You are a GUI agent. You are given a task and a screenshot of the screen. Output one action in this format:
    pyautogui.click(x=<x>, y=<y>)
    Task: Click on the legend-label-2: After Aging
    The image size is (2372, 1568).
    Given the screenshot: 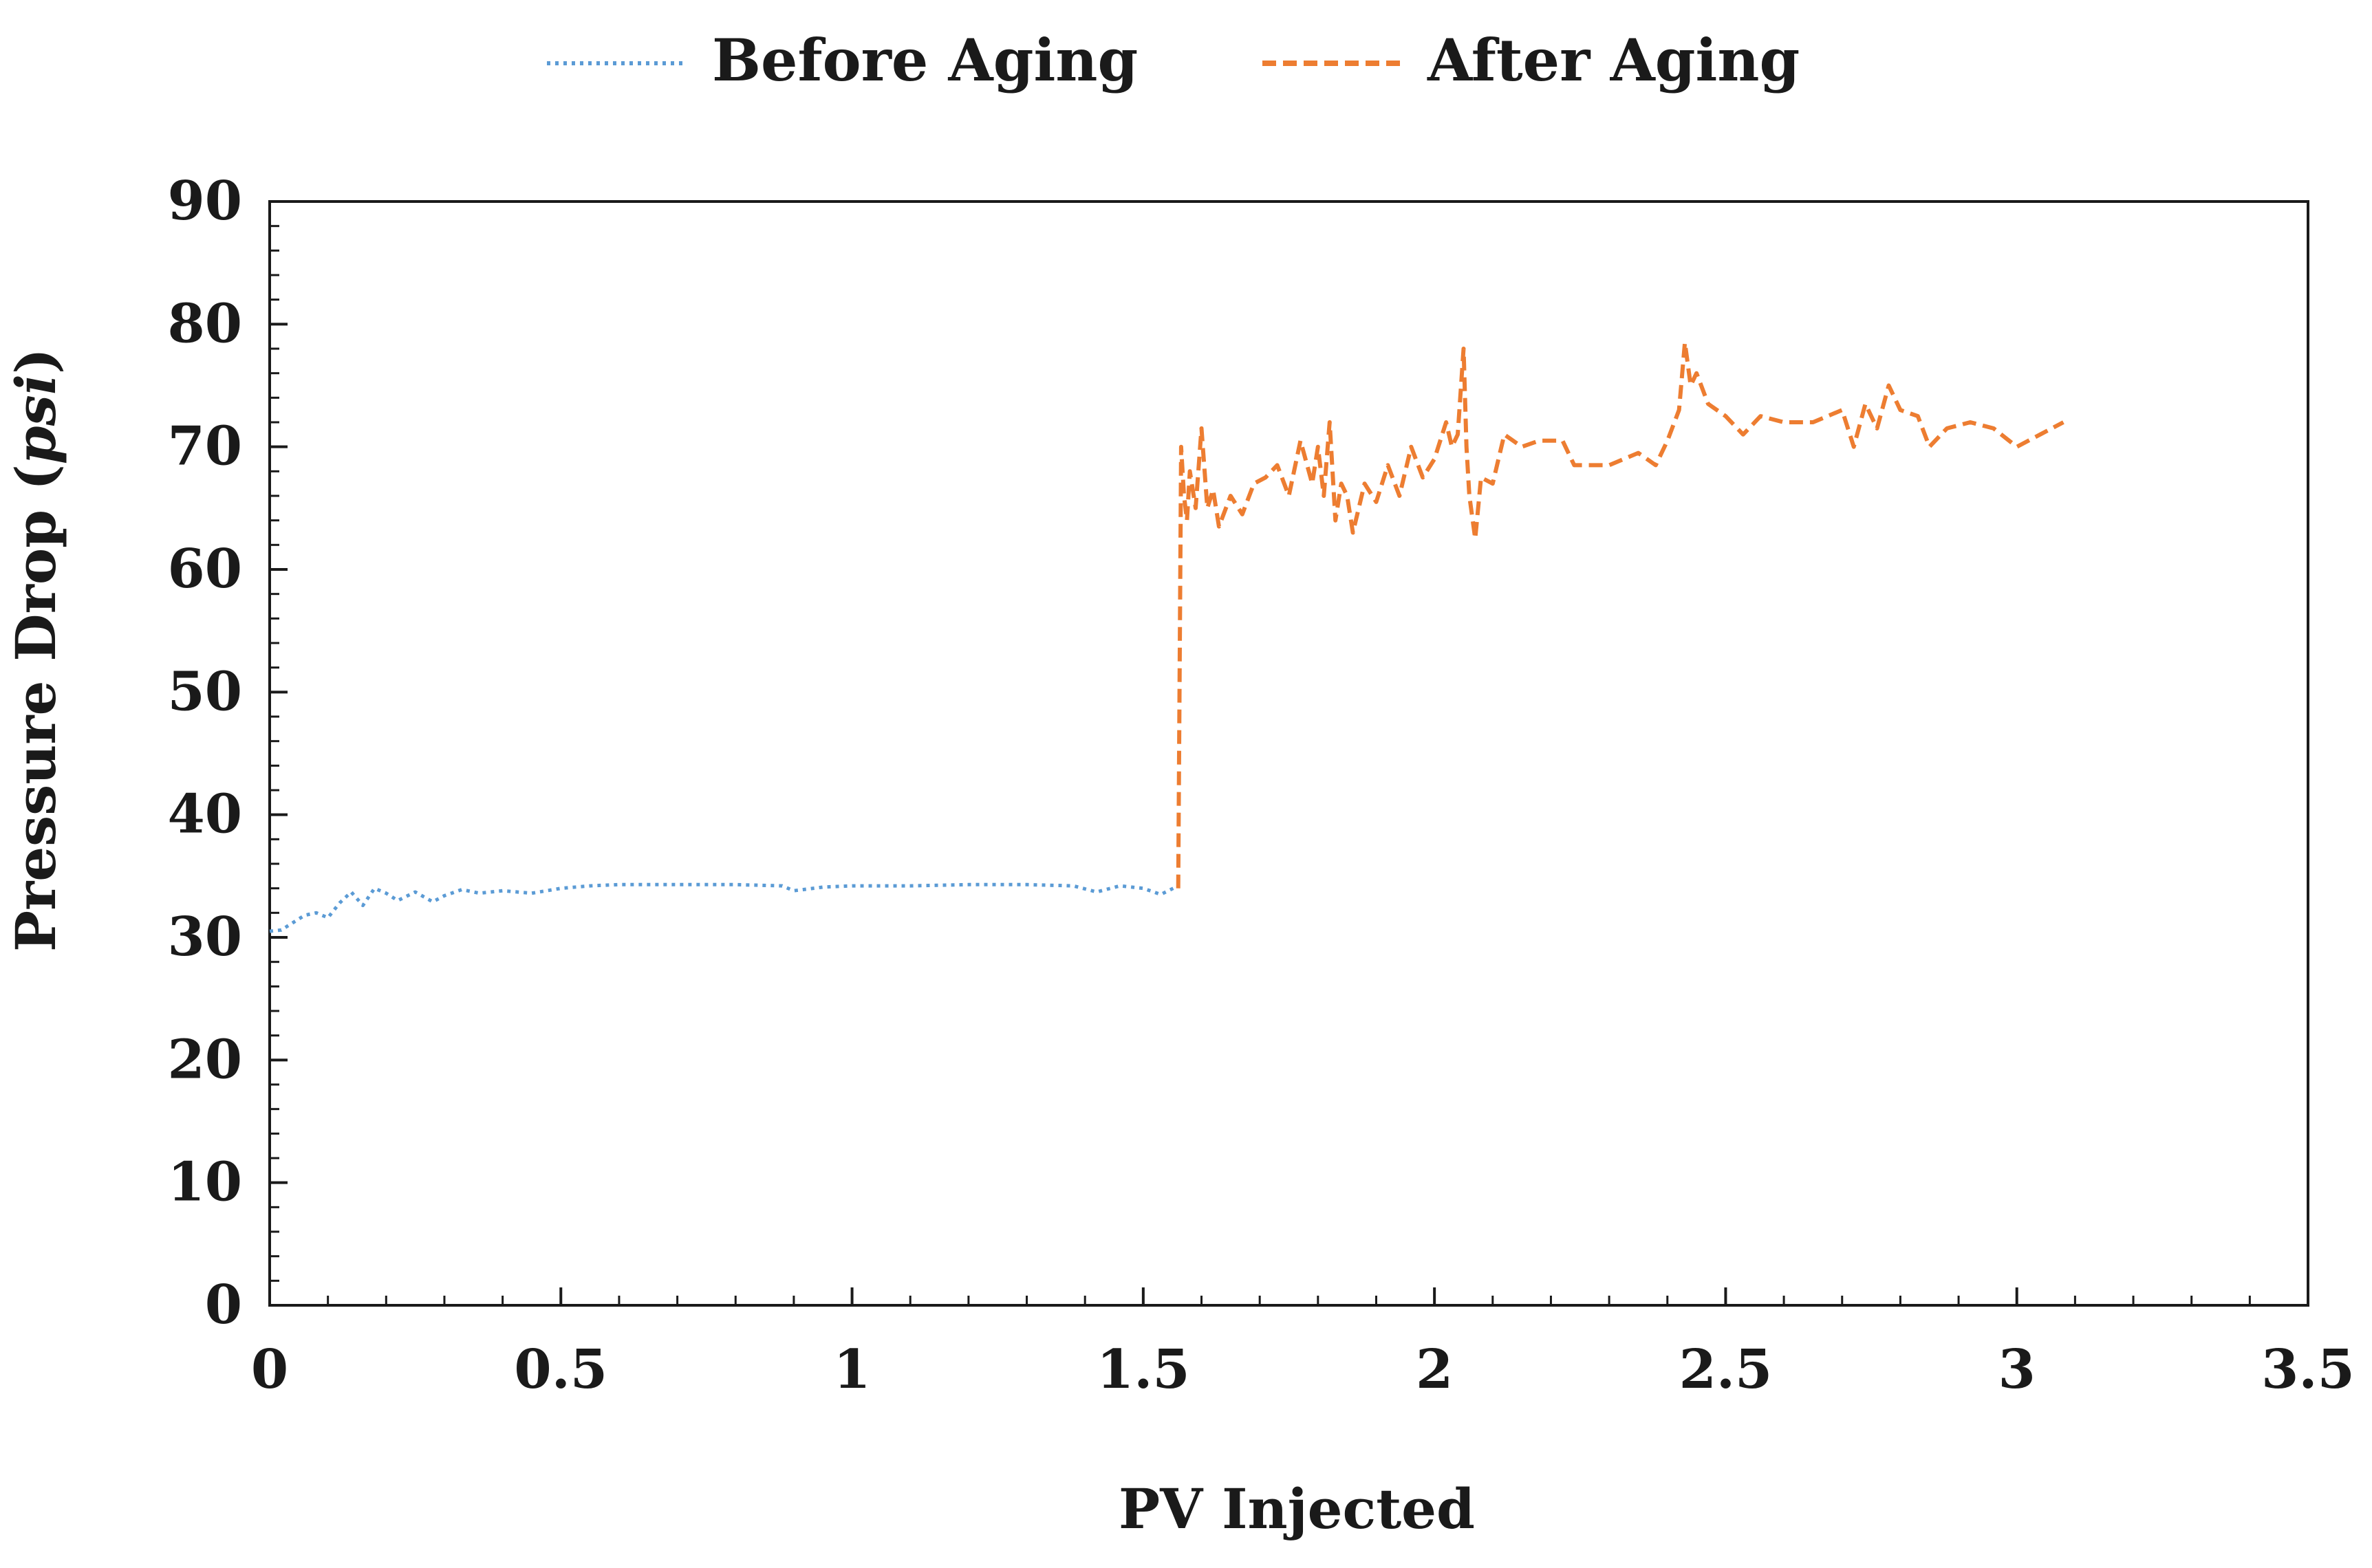 What is the action you would take?
    pyautogui.click(x=1613, y=60)
    